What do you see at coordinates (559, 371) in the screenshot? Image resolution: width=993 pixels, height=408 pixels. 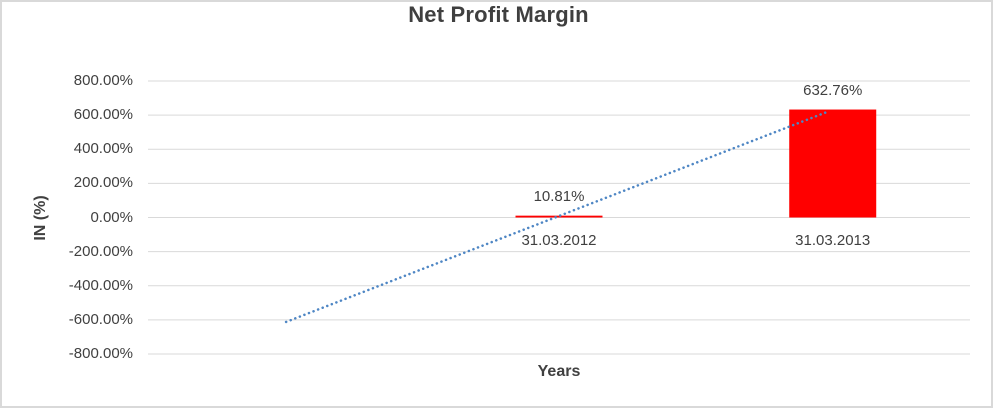 I see `x-axis-title: Years` at bounding box center [559, 371].